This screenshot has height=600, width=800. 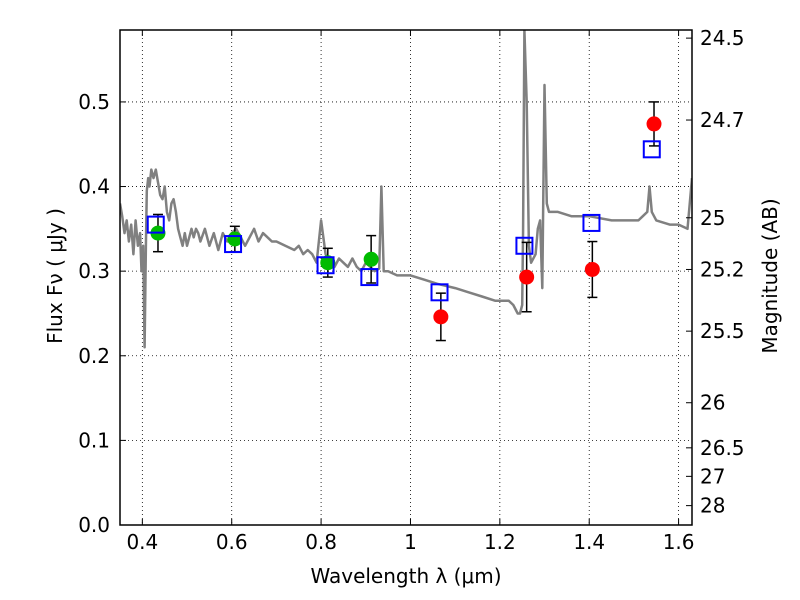 I want to click on right-tick-label: 24.5, so click(x=722, y=38).